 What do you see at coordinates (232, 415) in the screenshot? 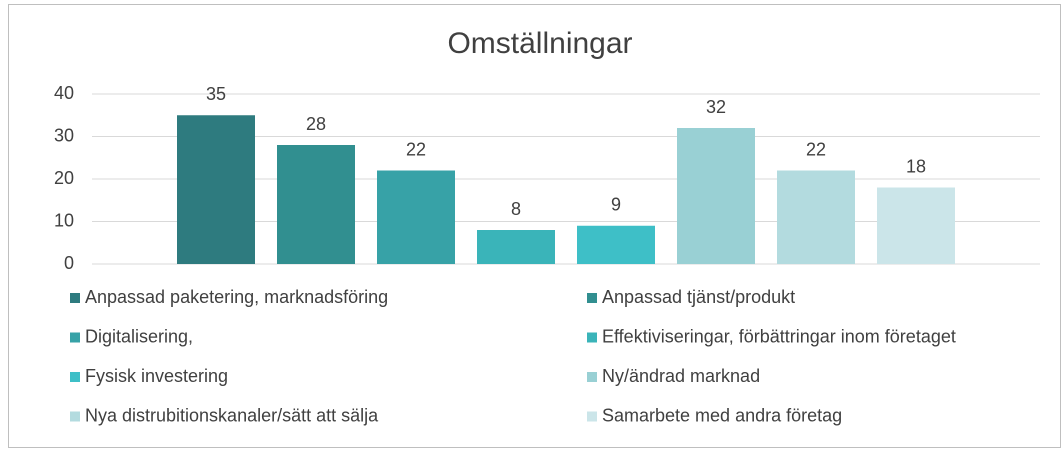
I see `legend-label: Nya distrubitionskanaler/sätt att sälja` at bounding box center [232, 415].